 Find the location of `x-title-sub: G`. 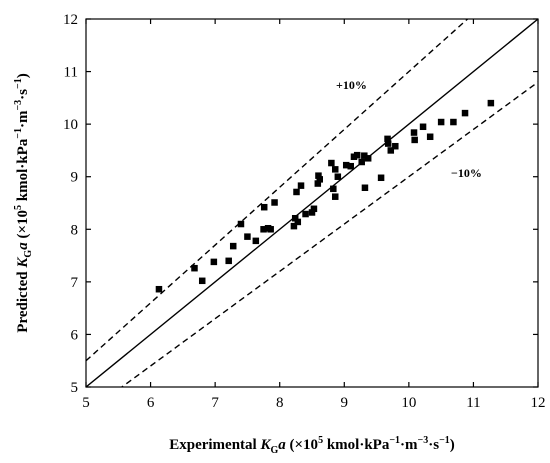

x-title-sub: G is located at coordinates (274, 450).